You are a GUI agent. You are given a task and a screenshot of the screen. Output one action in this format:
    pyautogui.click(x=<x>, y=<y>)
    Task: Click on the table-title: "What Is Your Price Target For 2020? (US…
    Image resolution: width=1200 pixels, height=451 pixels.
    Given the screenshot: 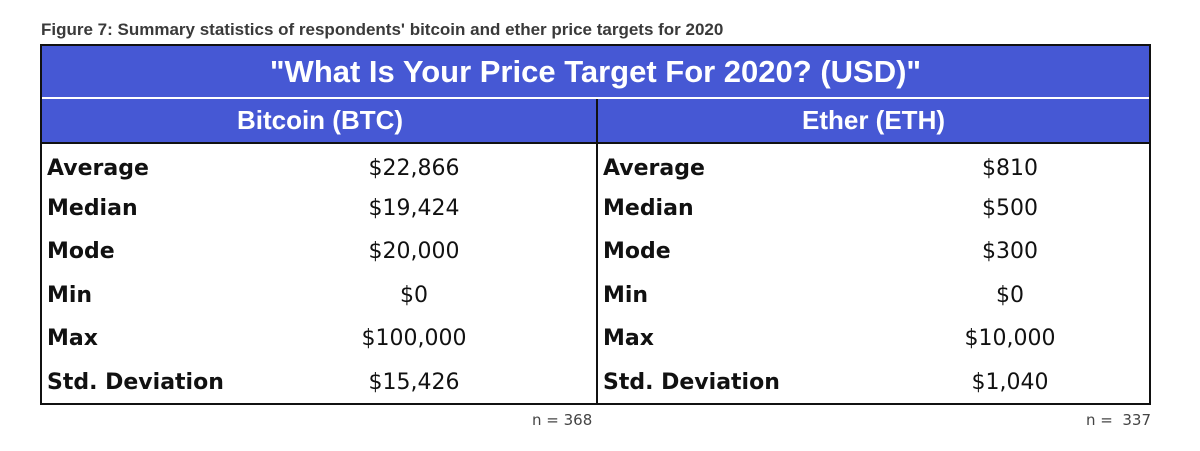 What is the action you would take?
    pyautogui.click(x=595, y=72)
    